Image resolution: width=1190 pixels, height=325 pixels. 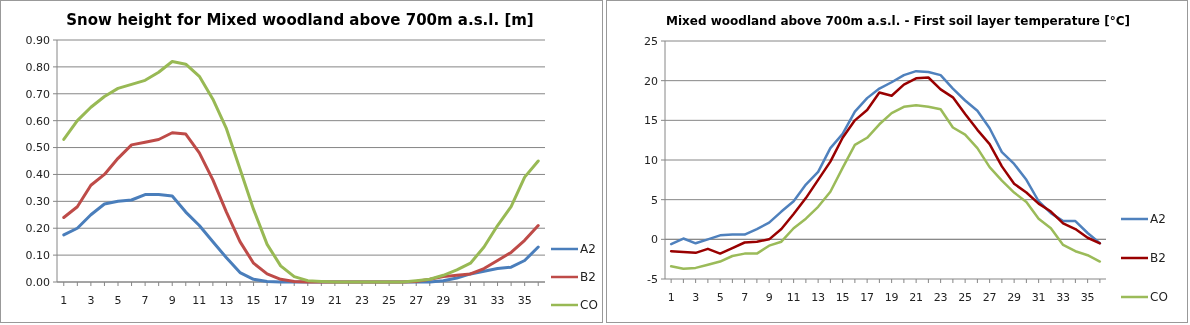 What do you see at coordinates (651, 81) in the screenshot?
I see `y-tick-label: 20` at bounding box center [651, 81].